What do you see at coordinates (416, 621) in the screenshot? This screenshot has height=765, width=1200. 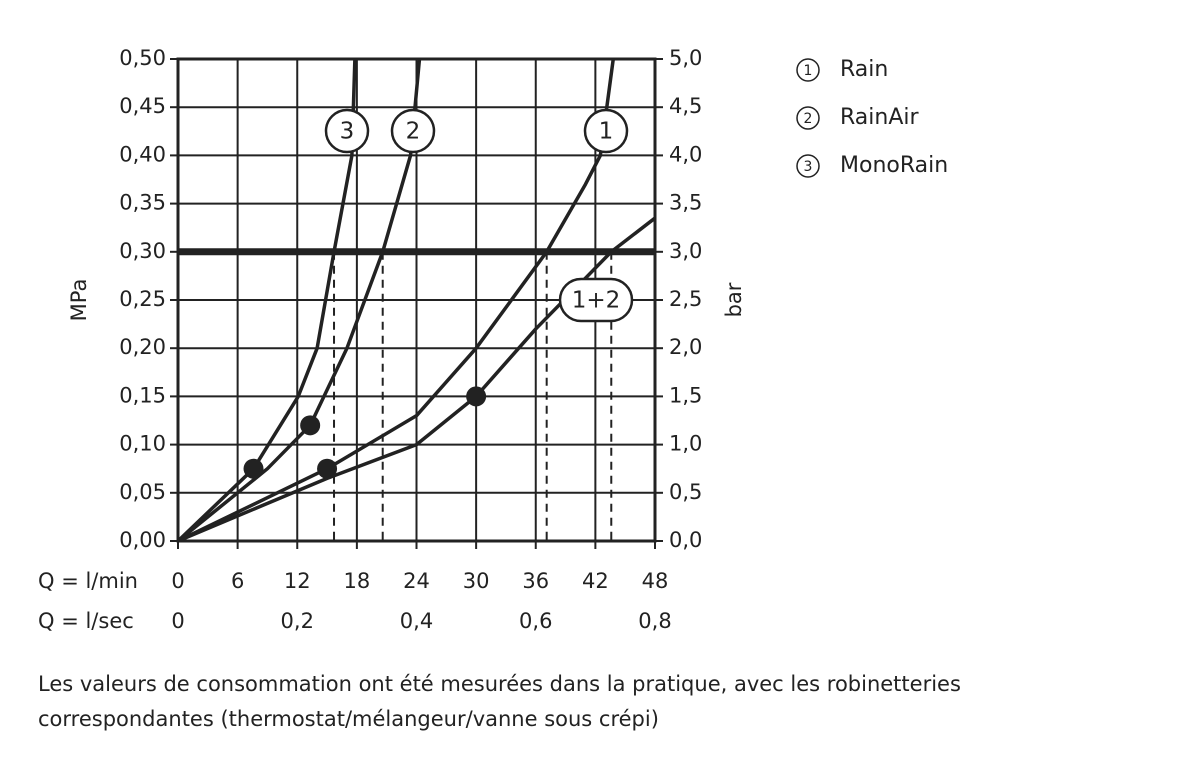 I see `x2-tick-label: 0,4` at bounding box center [416, 621].